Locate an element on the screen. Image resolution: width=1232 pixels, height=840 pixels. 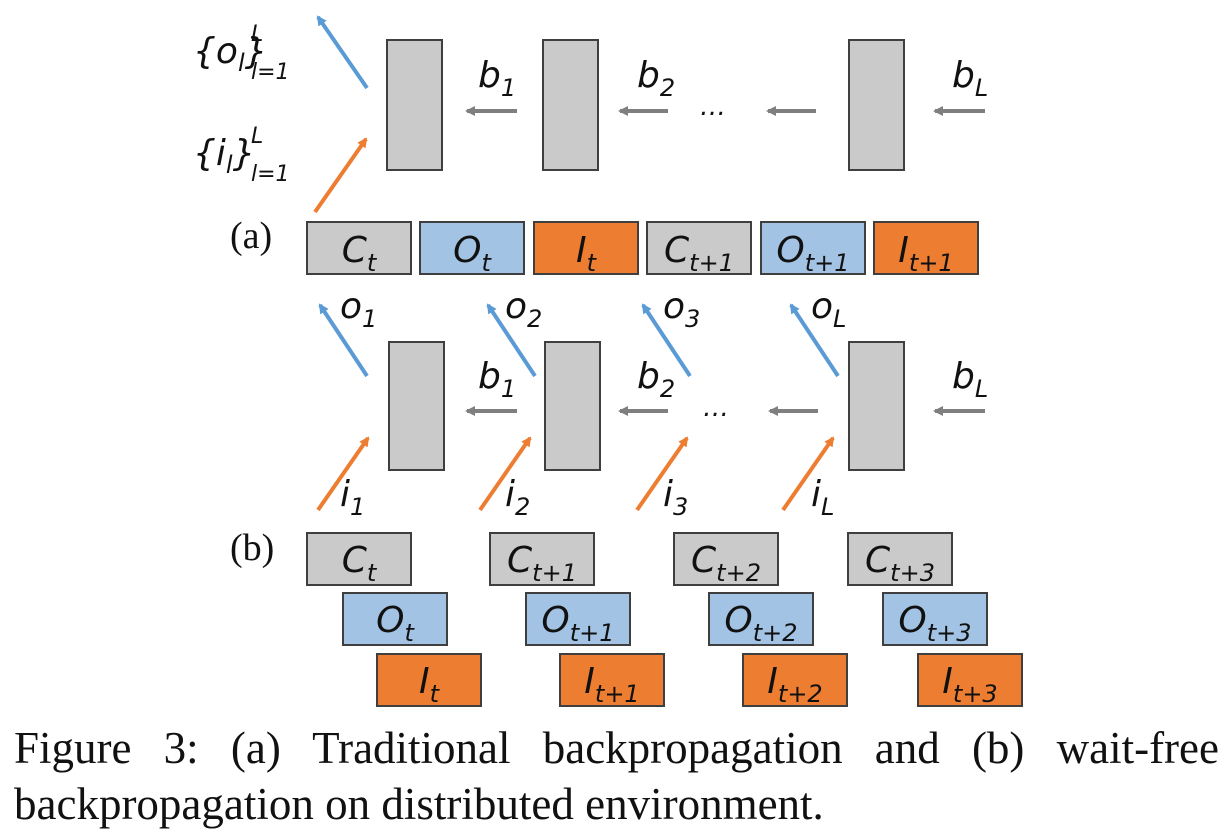
output-label-b-2: o2 is located at coordinates (523, 309).